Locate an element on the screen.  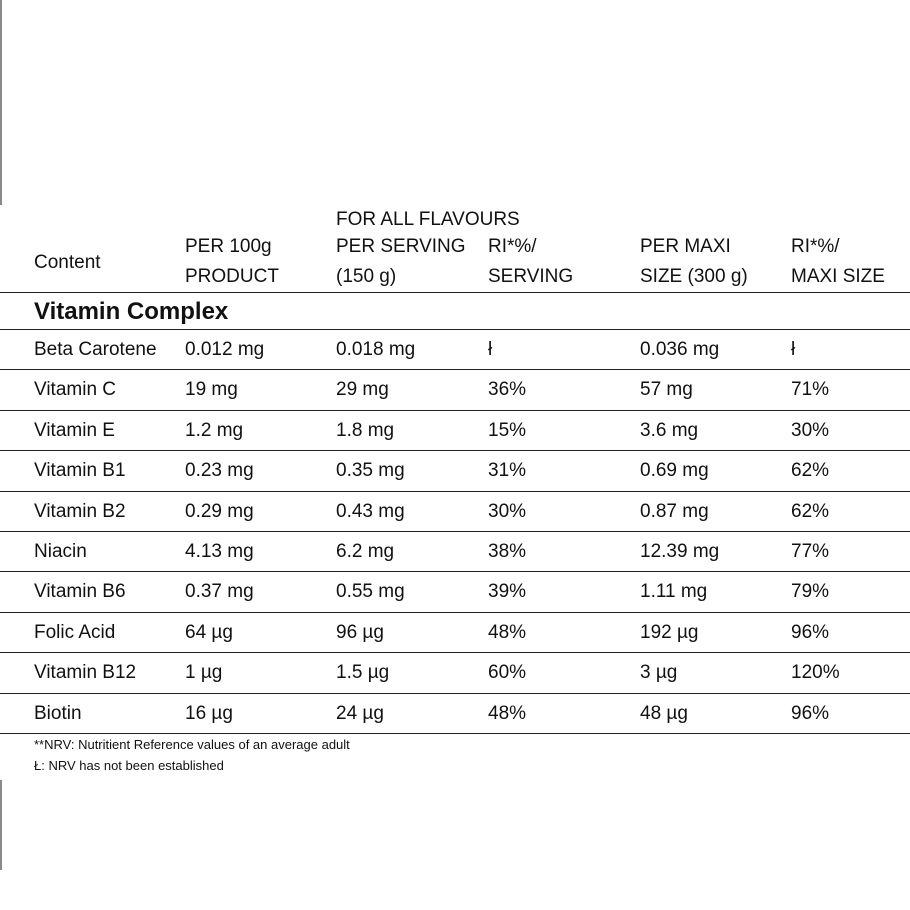
table-cell: 19 mg is located at coordinates (211, 390).